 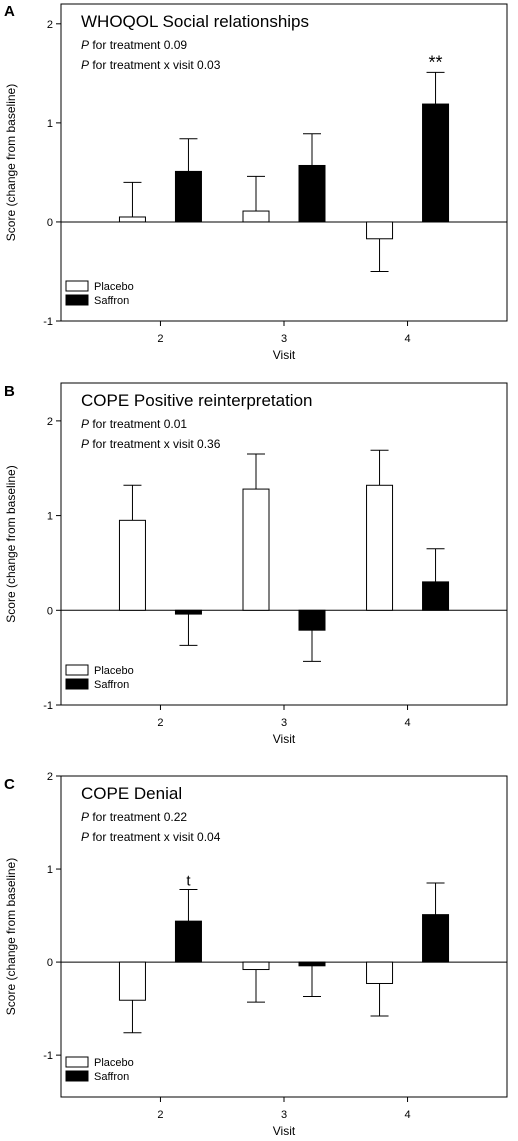 I want to click on panel-label: C, so click(x=9, y=784).